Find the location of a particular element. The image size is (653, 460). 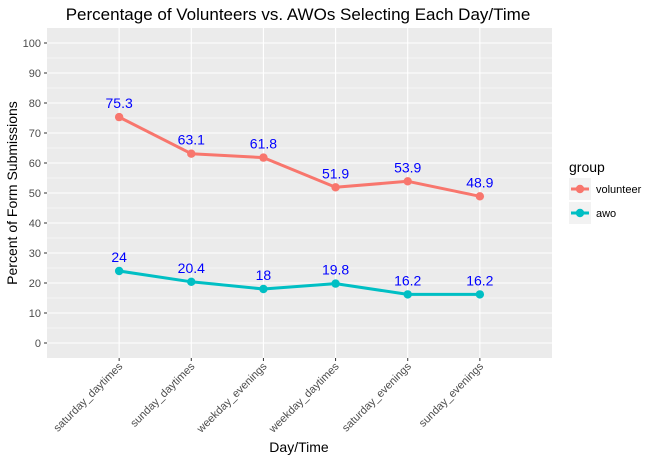

legend: group volunteer awo is located at coordinates (605, 191).